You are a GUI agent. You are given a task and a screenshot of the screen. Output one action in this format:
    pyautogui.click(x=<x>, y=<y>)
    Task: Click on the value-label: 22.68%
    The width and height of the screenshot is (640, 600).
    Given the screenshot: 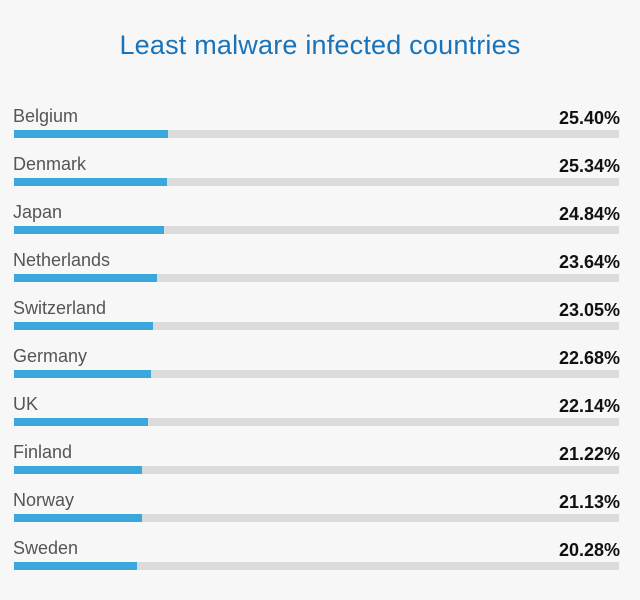 What is the action you would take?
    pyautogui.click(x=589, y=358)
    